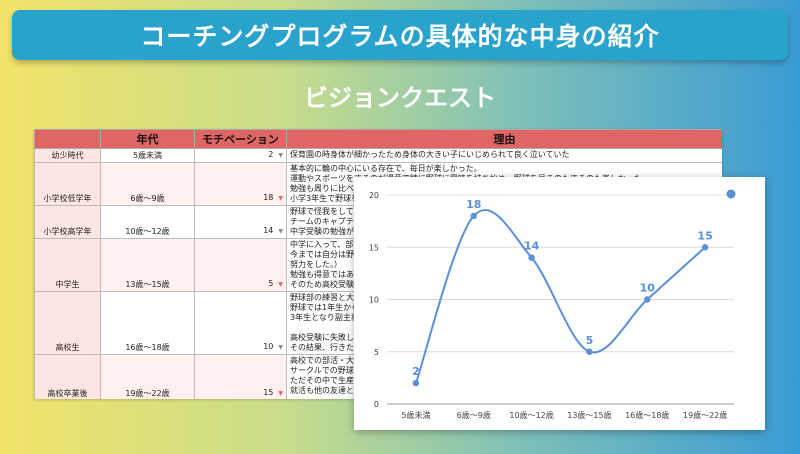 The width and height of the screenshot is (800, 454). I want to click on y-tick-label: 20, so click(374, 195).